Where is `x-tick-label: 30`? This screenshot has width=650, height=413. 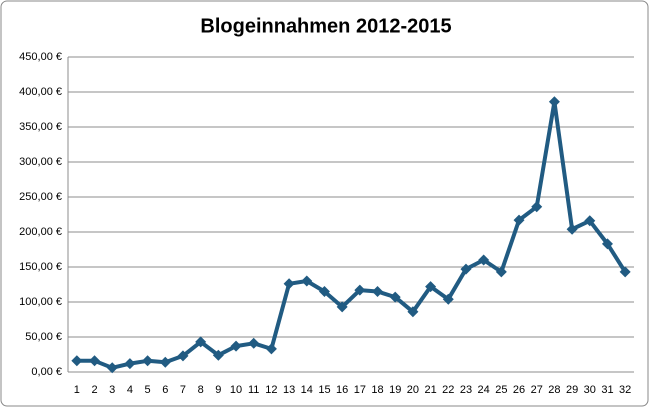
x-tick-label: 30 is located at coordinates (590, 390).